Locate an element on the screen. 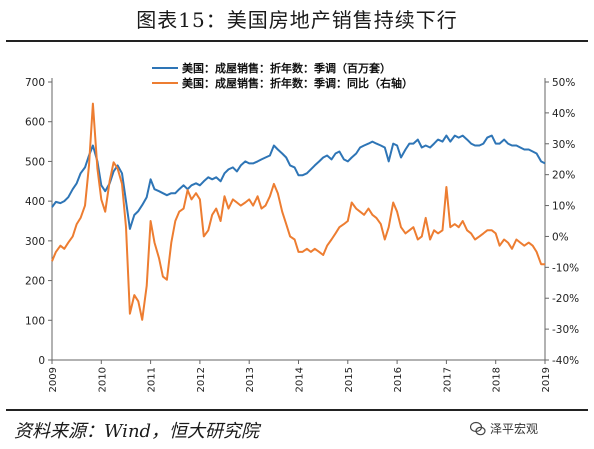 This screenshot has width=594, height=449. x-tick-label: 2011 is located at coordinates (152, 379).